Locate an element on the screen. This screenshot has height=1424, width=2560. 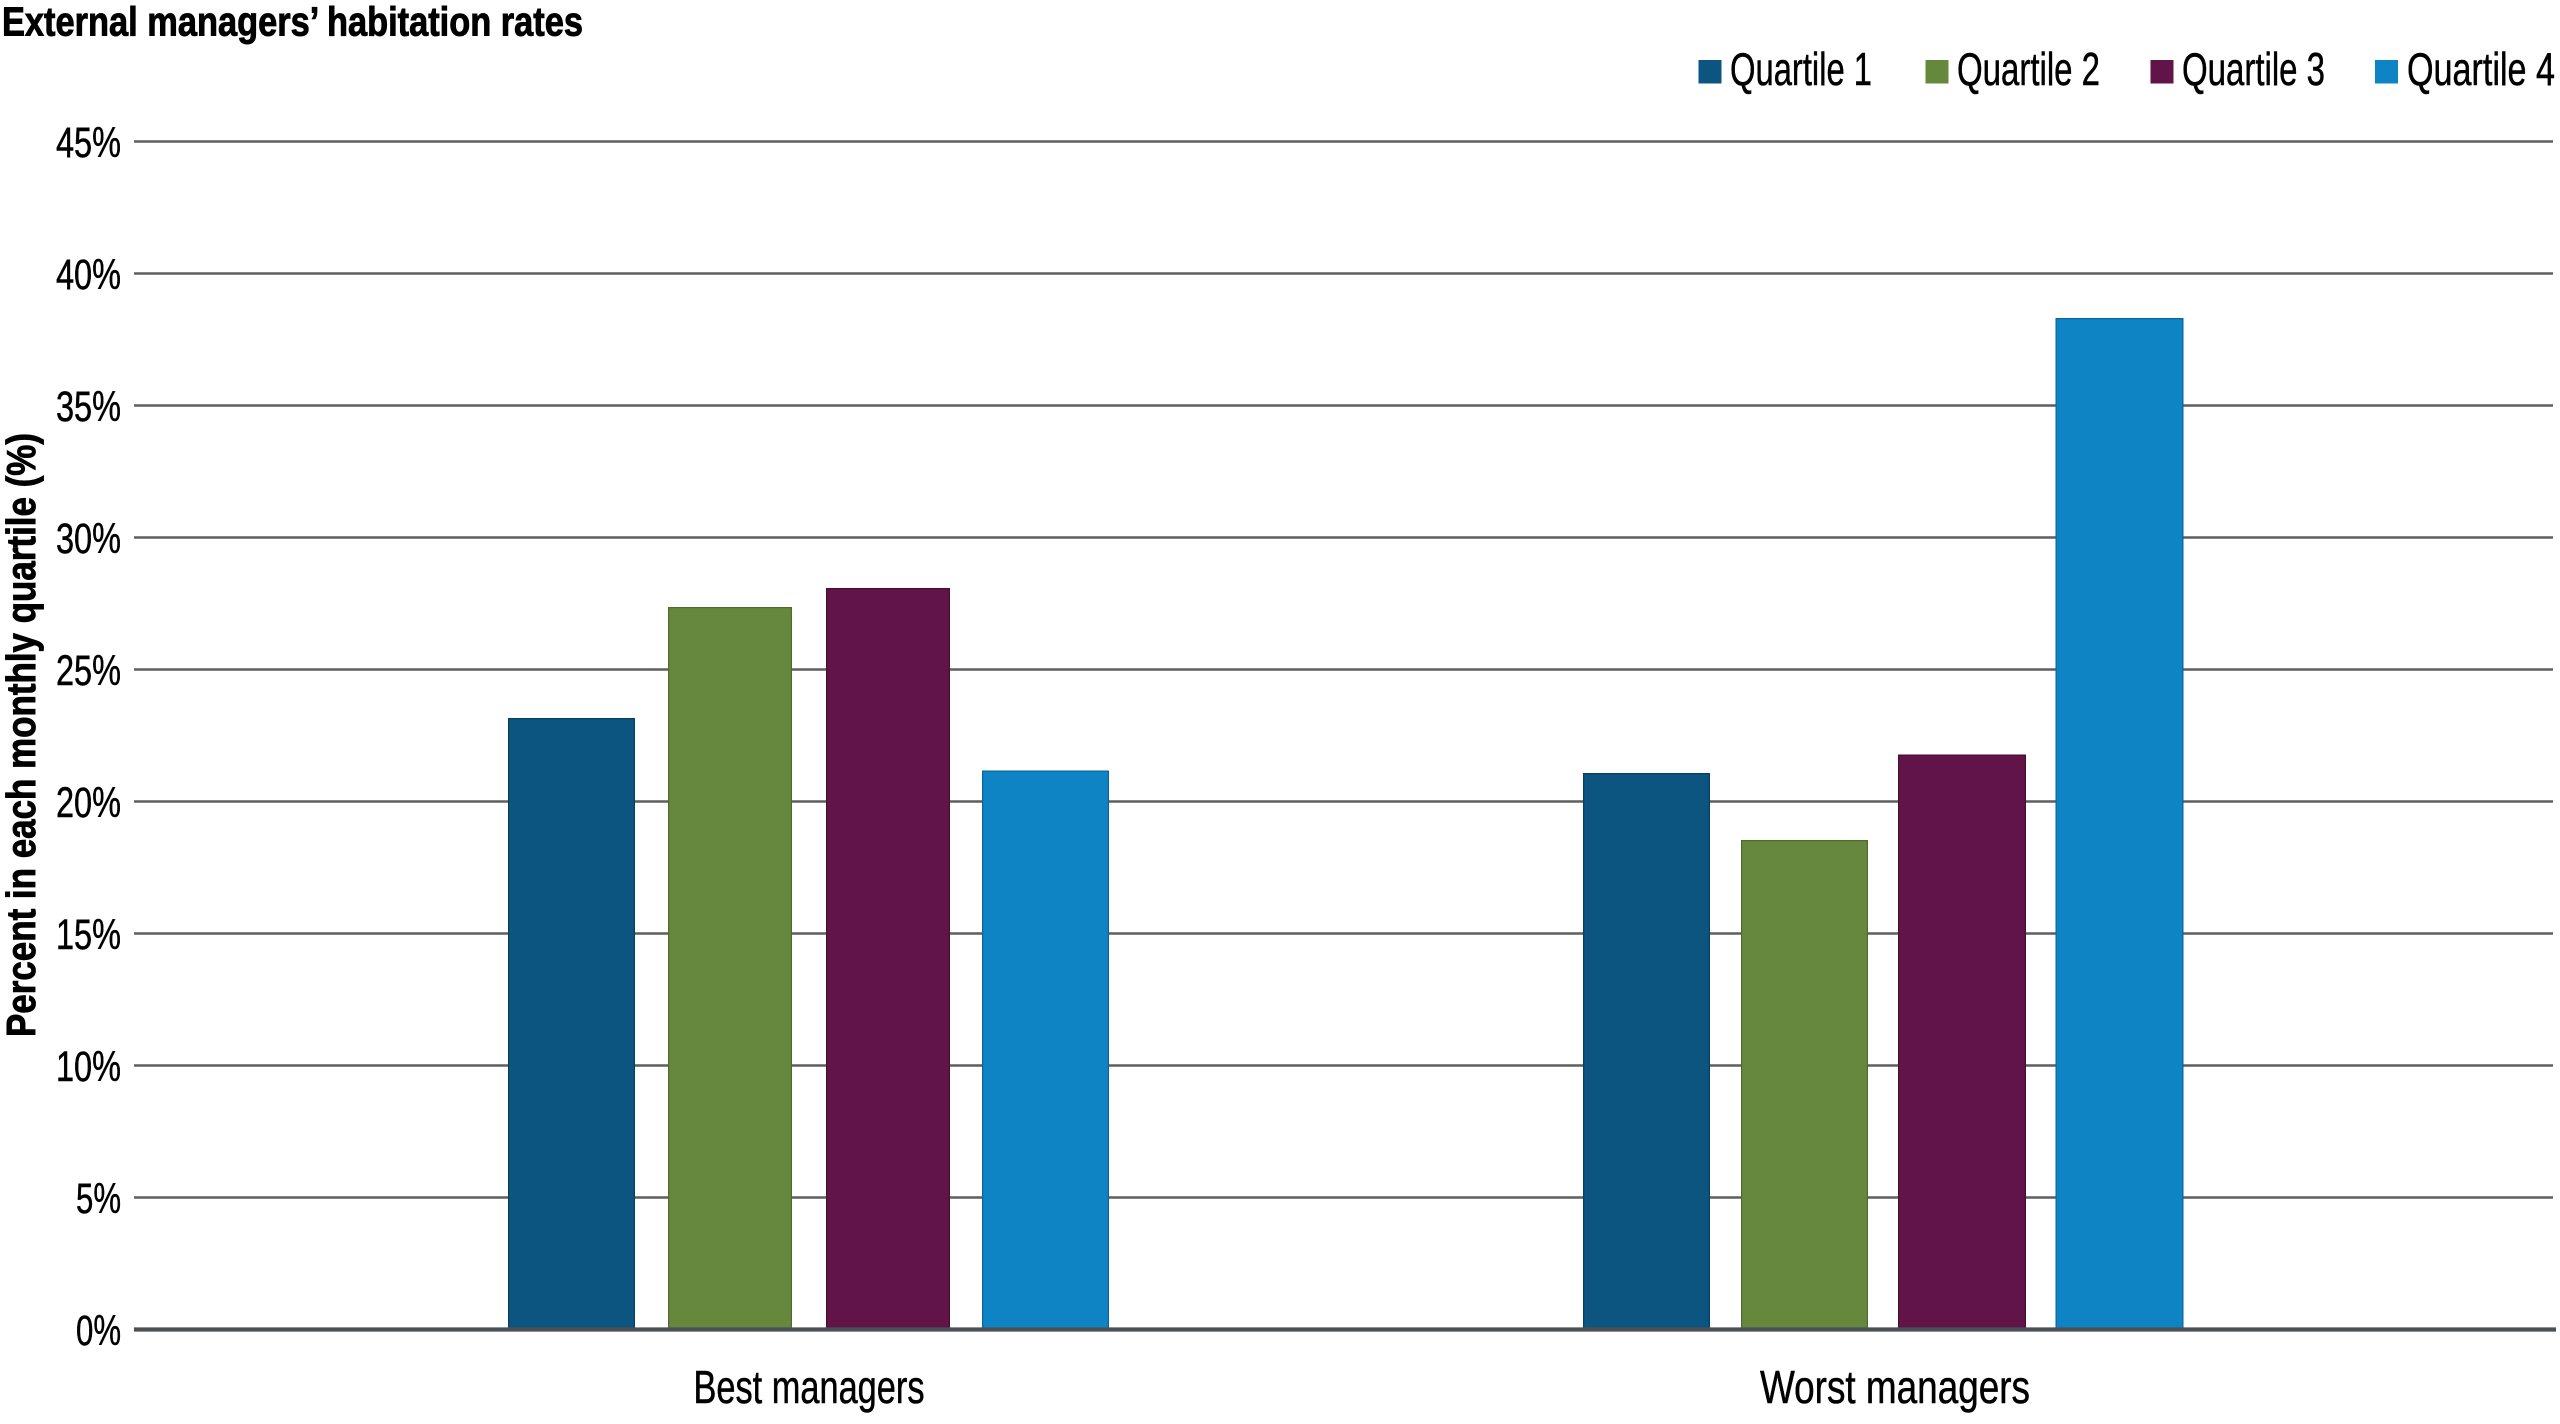
svg-text: 40% is located at coordinates (88, 275).